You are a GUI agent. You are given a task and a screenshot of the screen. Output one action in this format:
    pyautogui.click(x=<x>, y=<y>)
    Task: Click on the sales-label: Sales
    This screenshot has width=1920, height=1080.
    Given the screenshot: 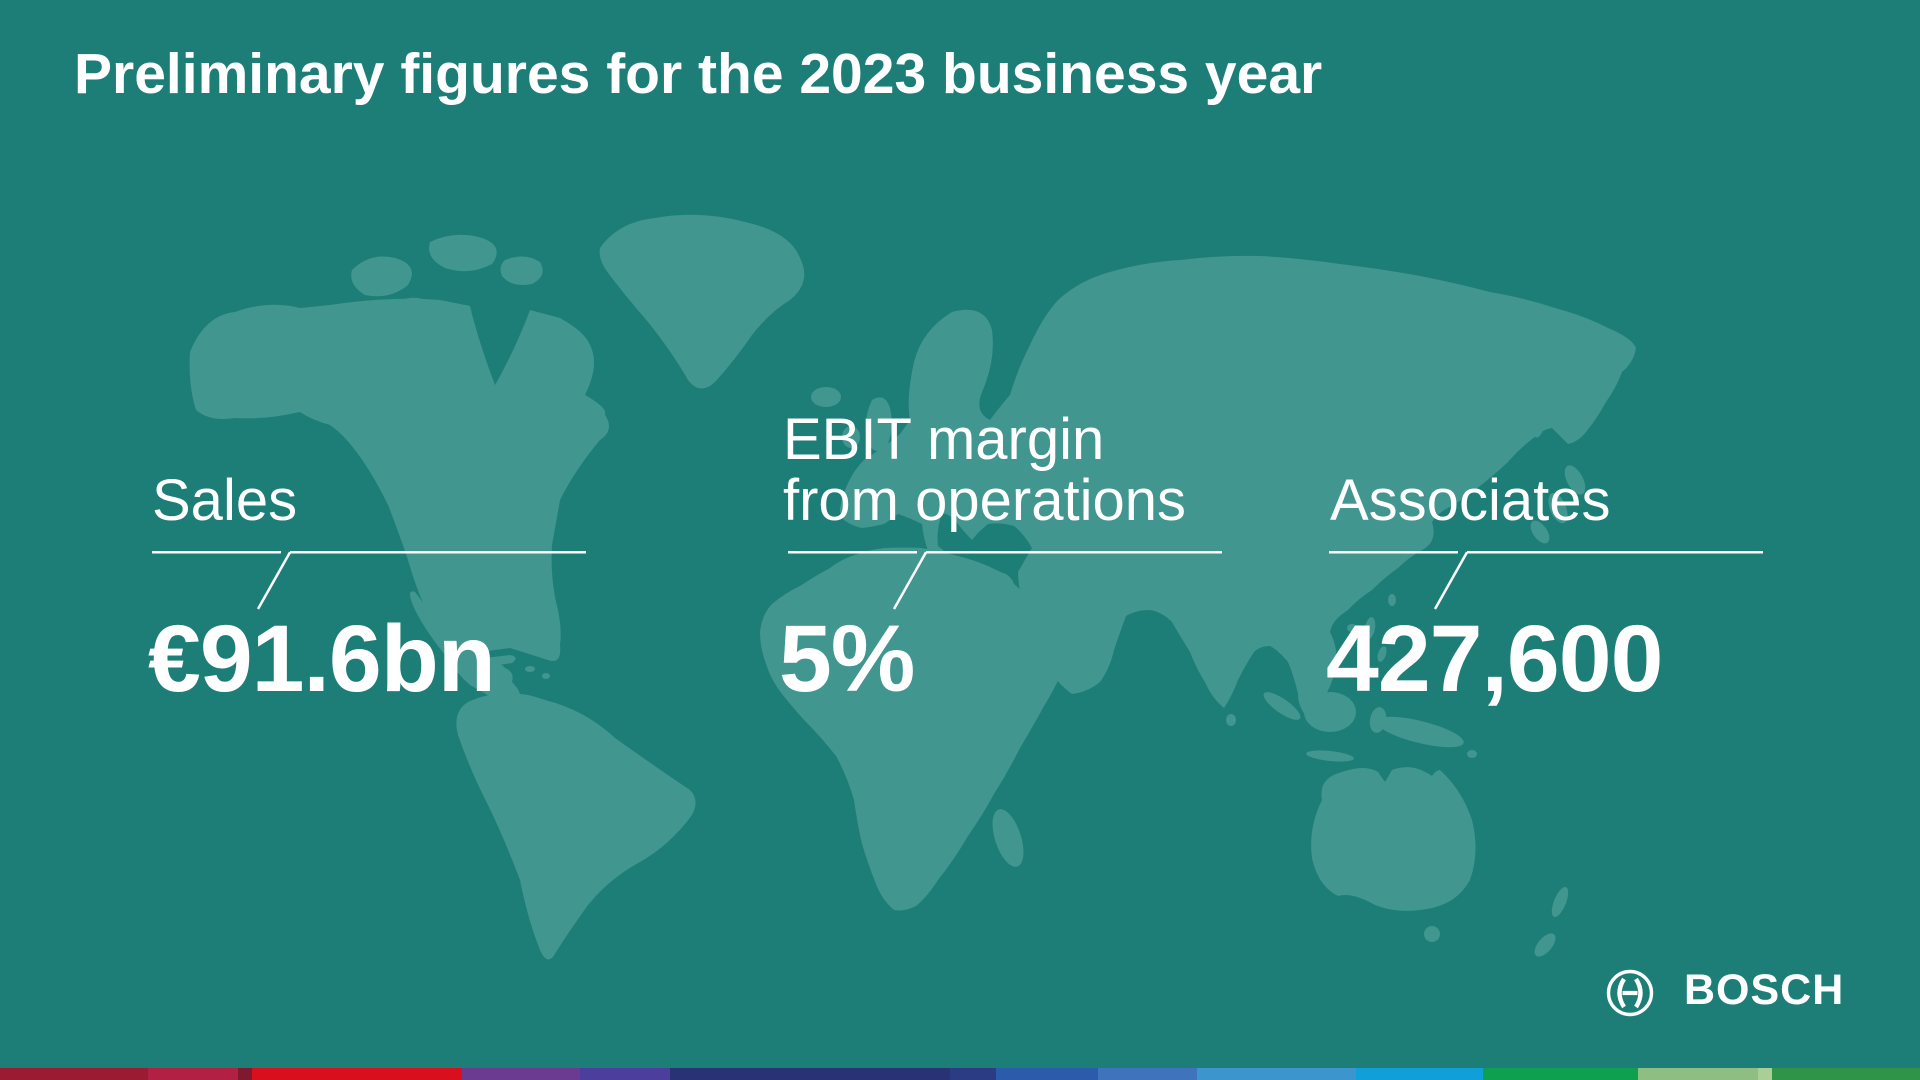 What is the action you would take?
    pyautogui.click(x=224, y=500)
    